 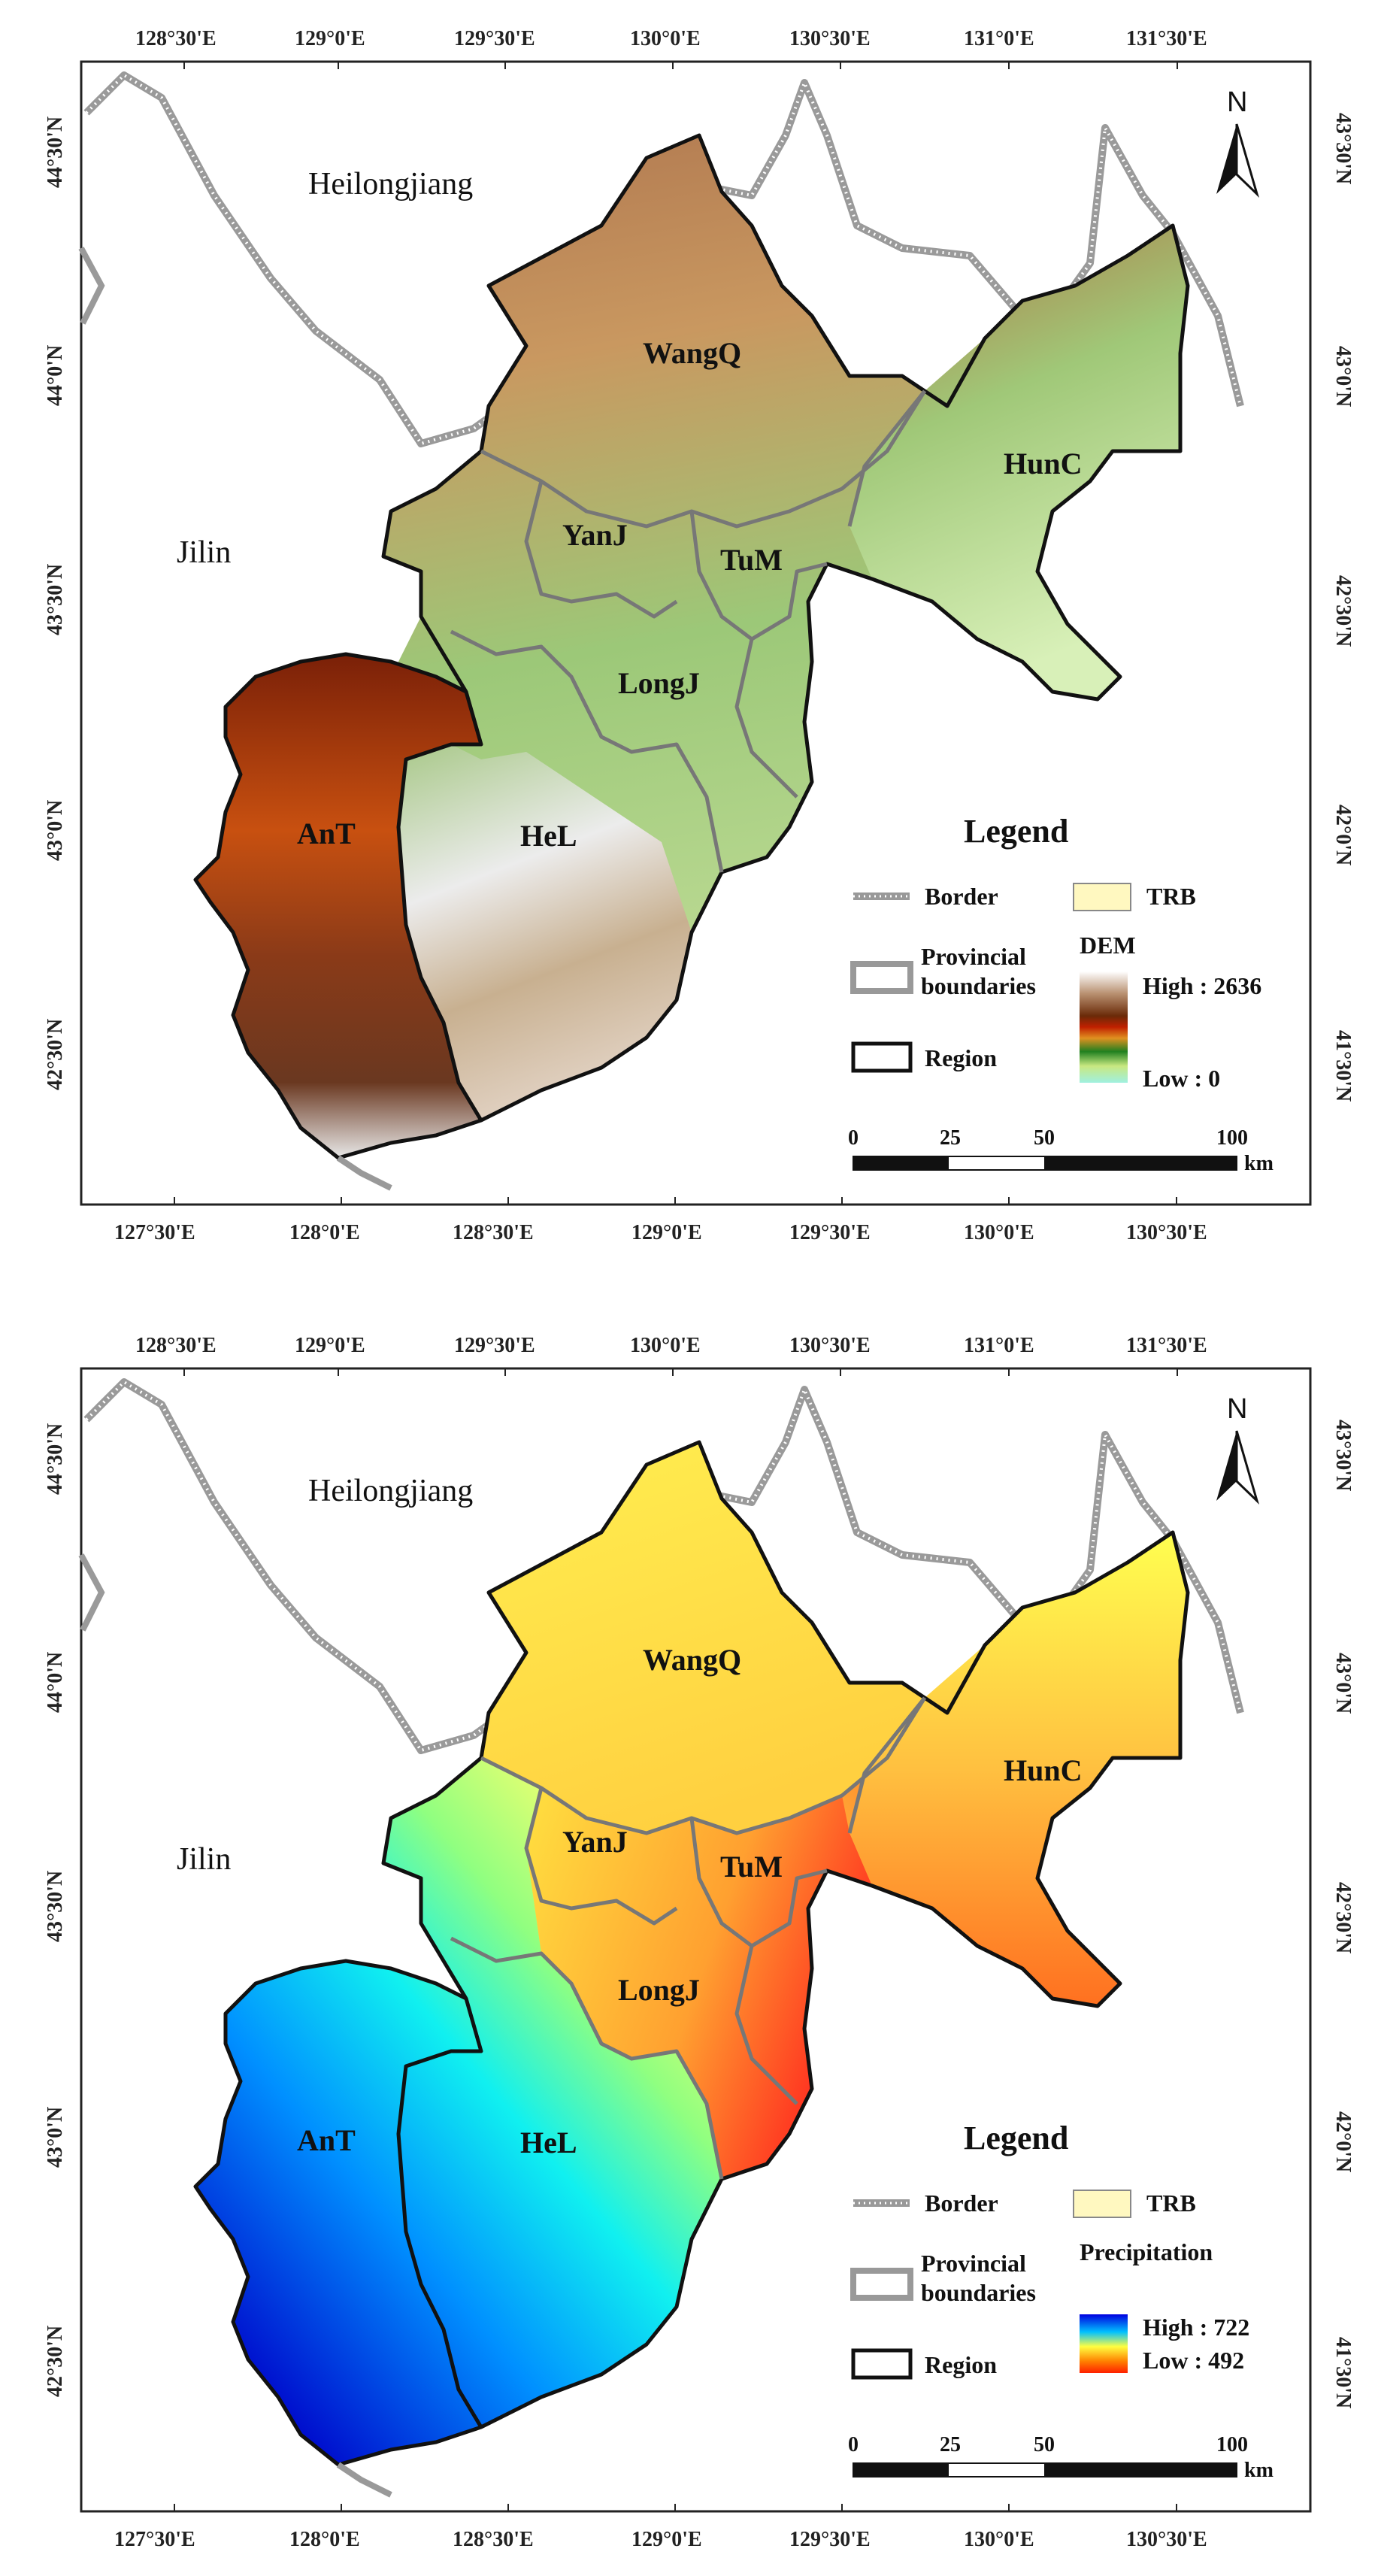 I want to click on right-tick-label: 43°0'N, so click(x=1343, y=1683).